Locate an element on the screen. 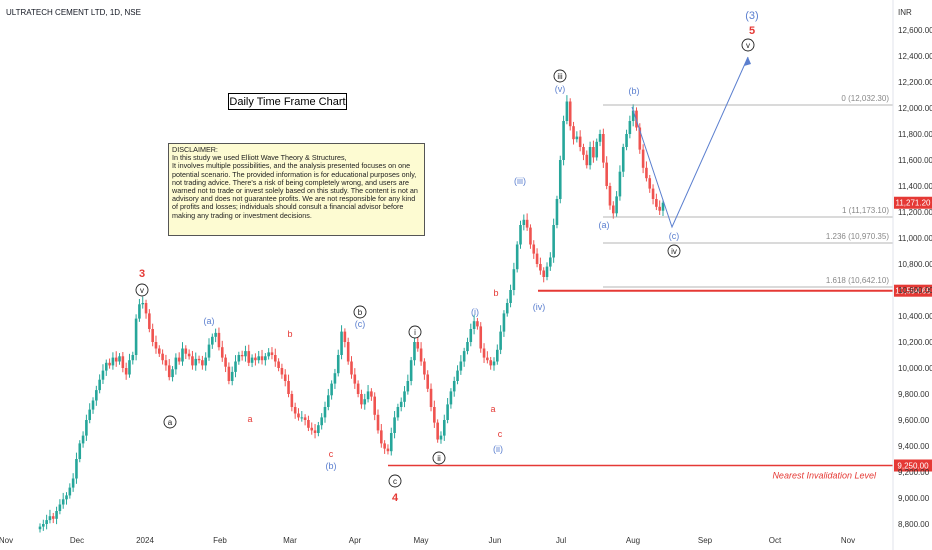  wave-label-iv_paren: (iv) is located at coordinates (539, 307).